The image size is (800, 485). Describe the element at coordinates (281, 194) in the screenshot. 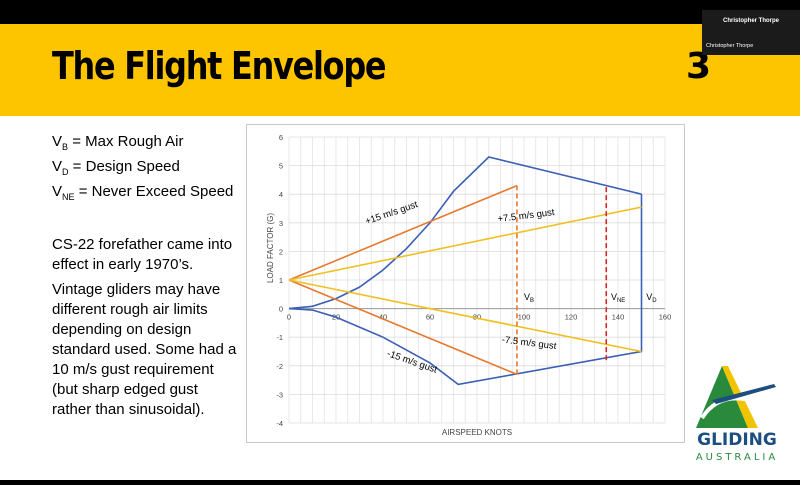

I see `y-tick-label: 4` at that location.